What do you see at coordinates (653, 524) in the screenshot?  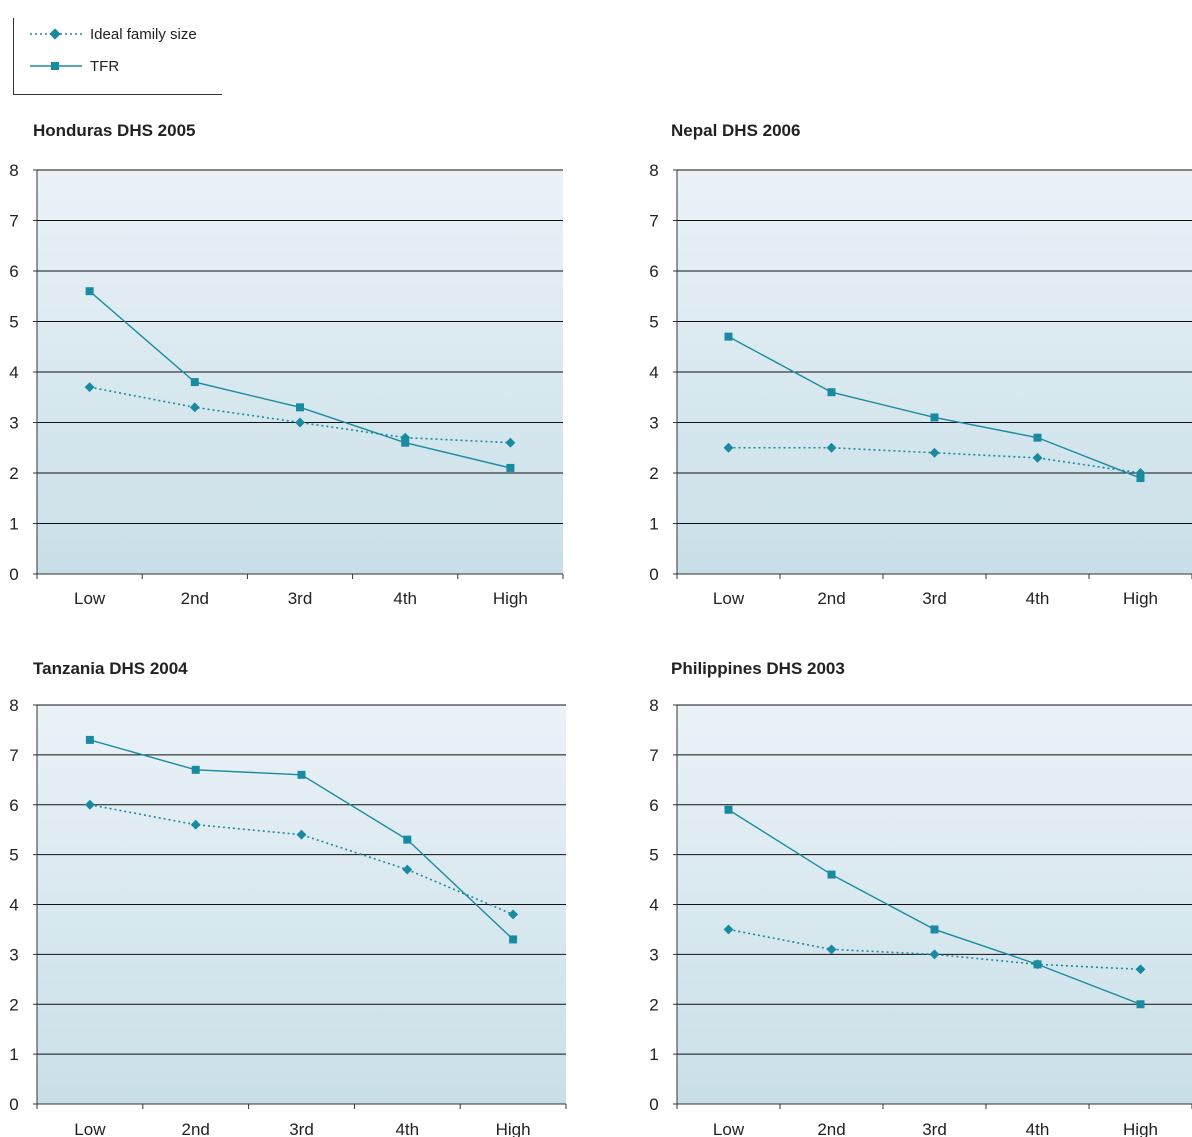 I see `y-tick-label-nepal-1: 1` at bounding box center [653, 524].